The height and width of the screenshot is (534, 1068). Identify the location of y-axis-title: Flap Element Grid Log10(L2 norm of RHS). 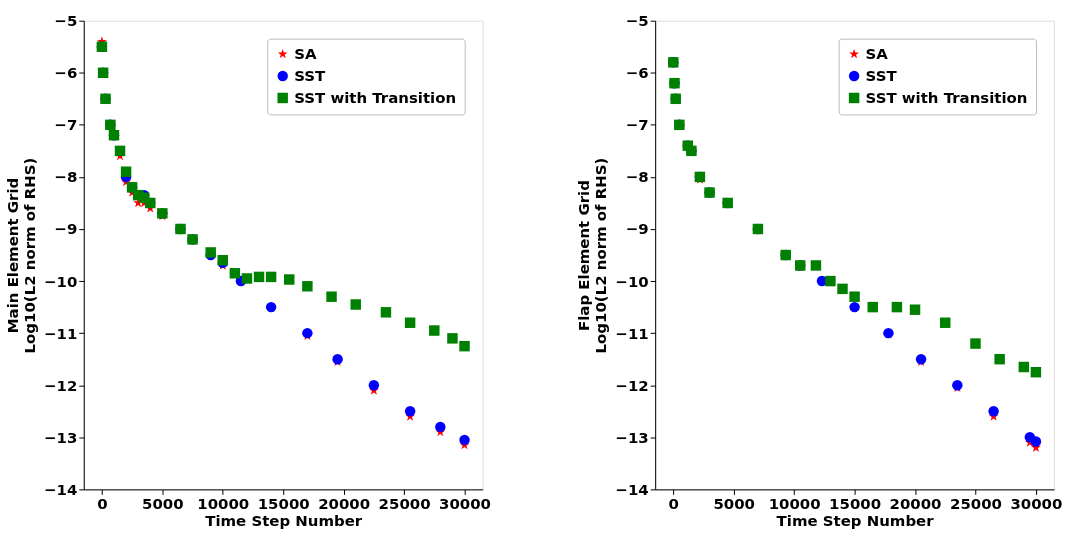
(593, 255).